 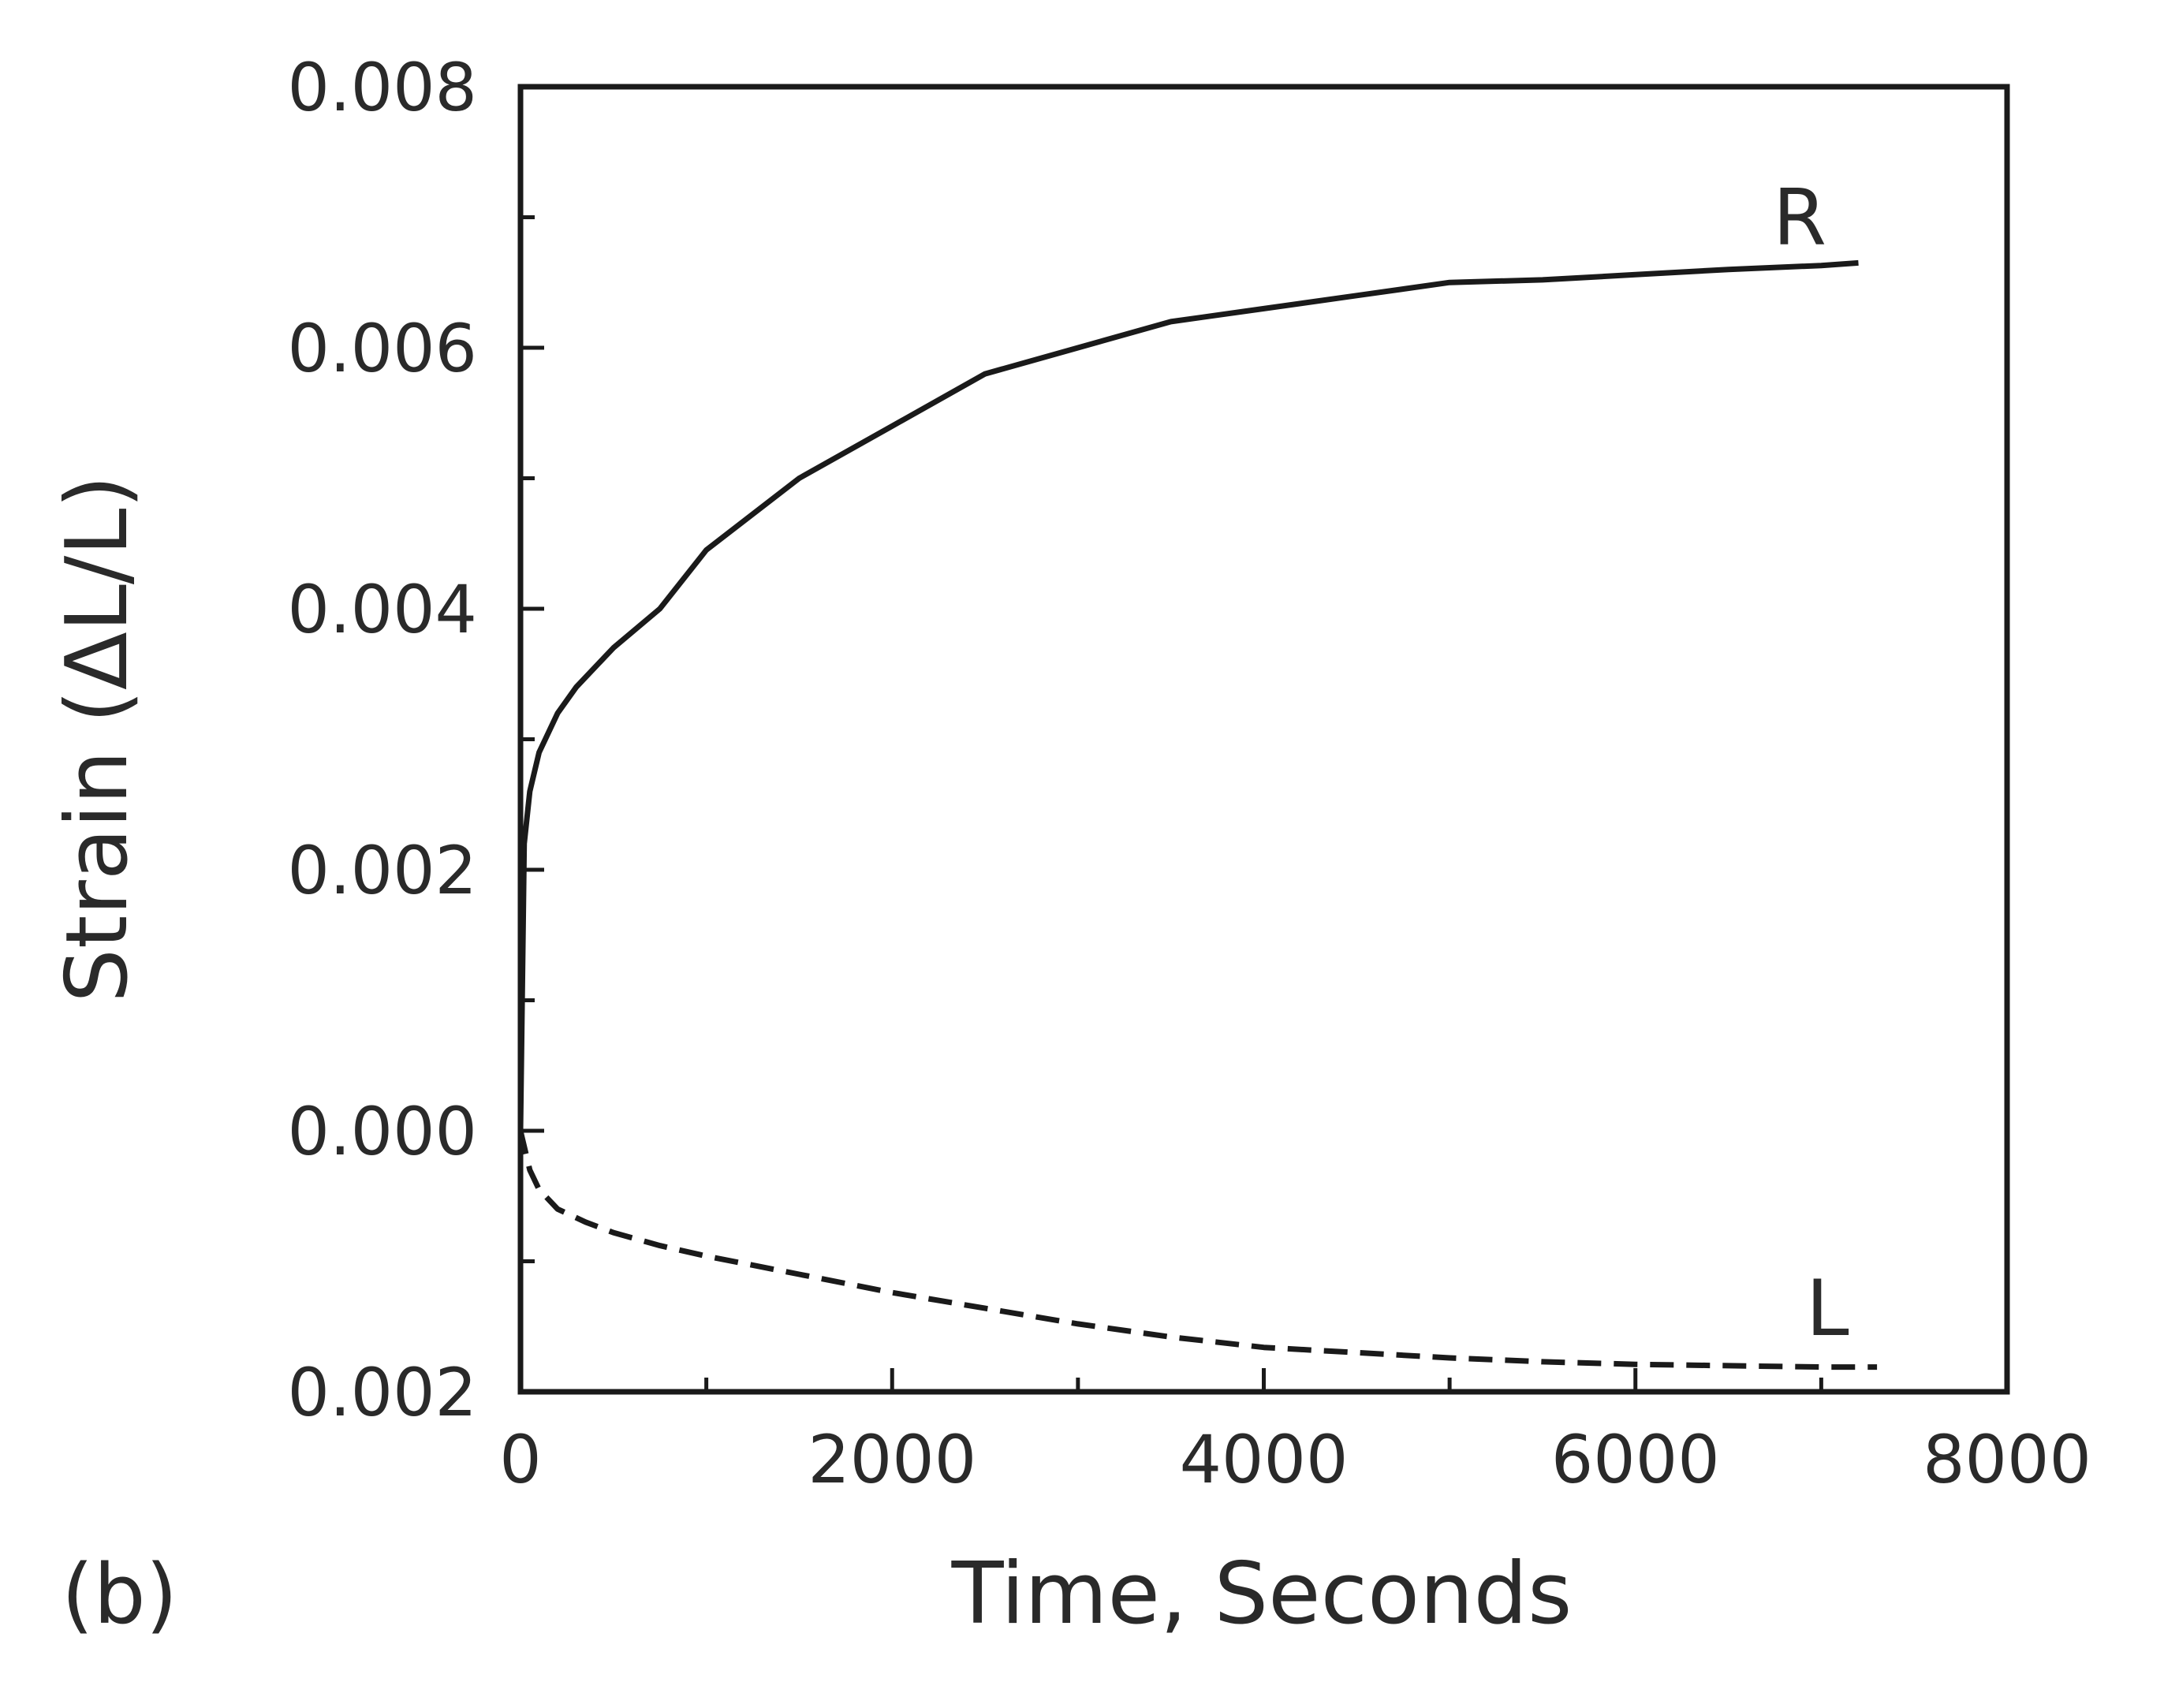 I want to click on series-label-l: L, so click(x=1827, y=1309).